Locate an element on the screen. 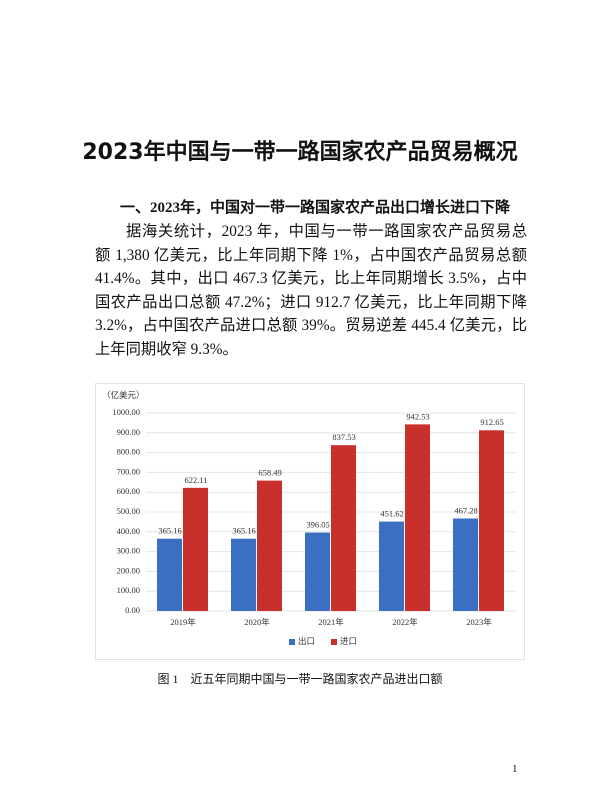 This screenshot has width=600, height=800. data-label: 451.62 is located at coordinates (391, 514).